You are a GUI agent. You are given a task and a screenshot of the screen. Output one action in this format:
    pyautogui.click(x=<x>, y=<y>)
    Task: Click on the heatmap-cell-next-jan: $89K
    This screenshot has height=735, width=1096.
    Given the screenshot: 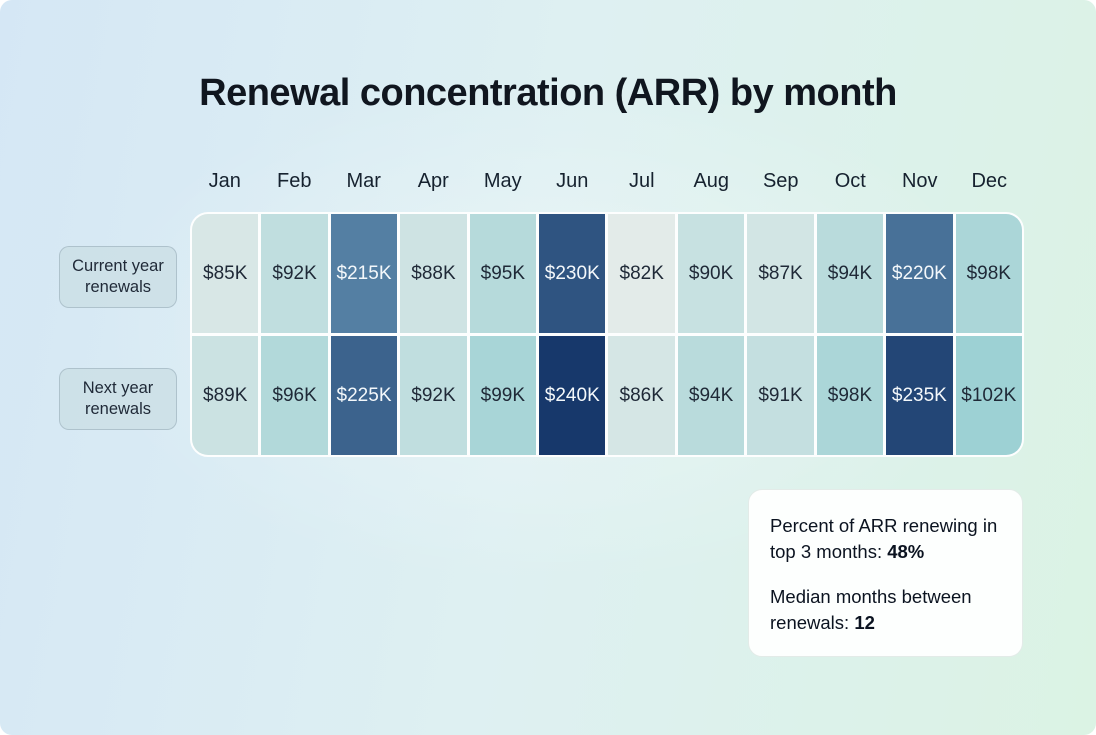 What is the action you would take?
    pyautogui.click(x=225, y=395)
    